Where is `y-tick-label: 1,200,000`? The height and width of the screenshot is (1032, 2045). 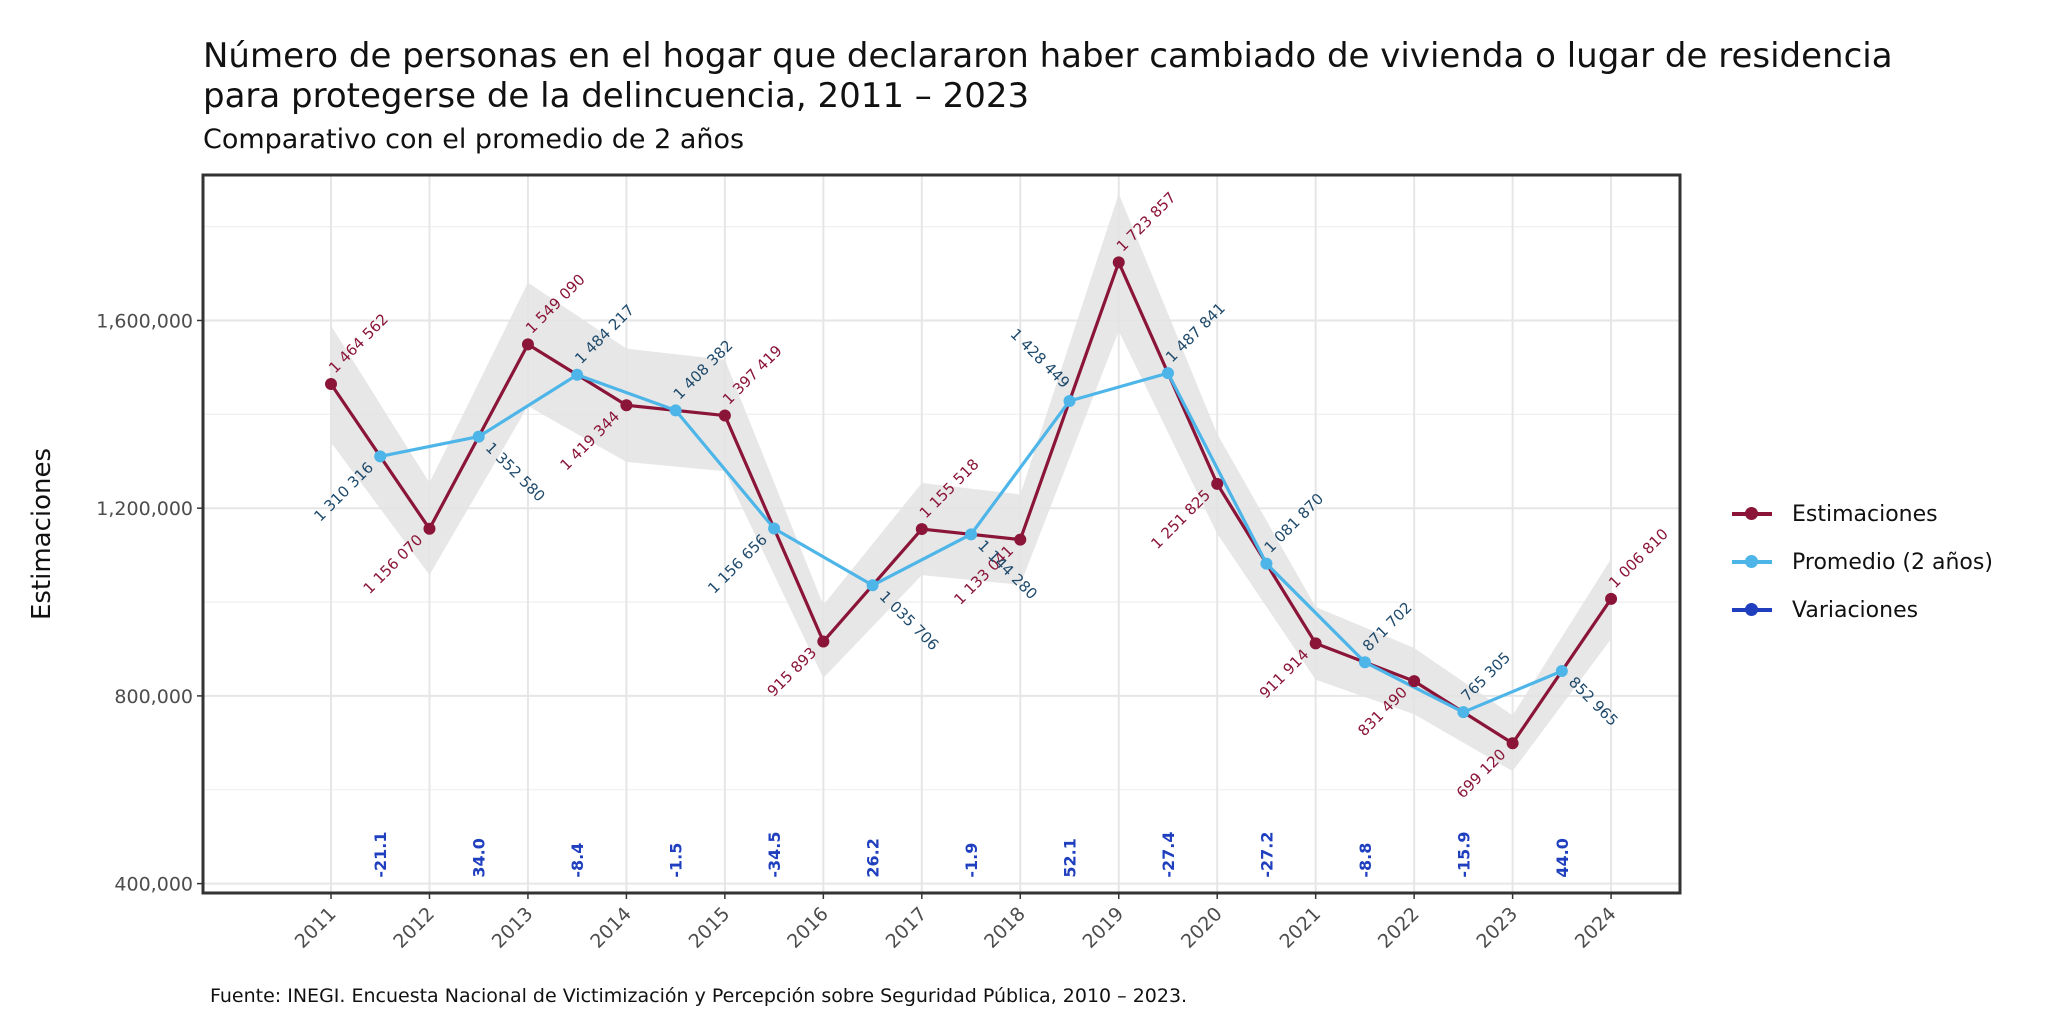
y-tick-label: 1,200,000 is located at coordinates (144, 509).